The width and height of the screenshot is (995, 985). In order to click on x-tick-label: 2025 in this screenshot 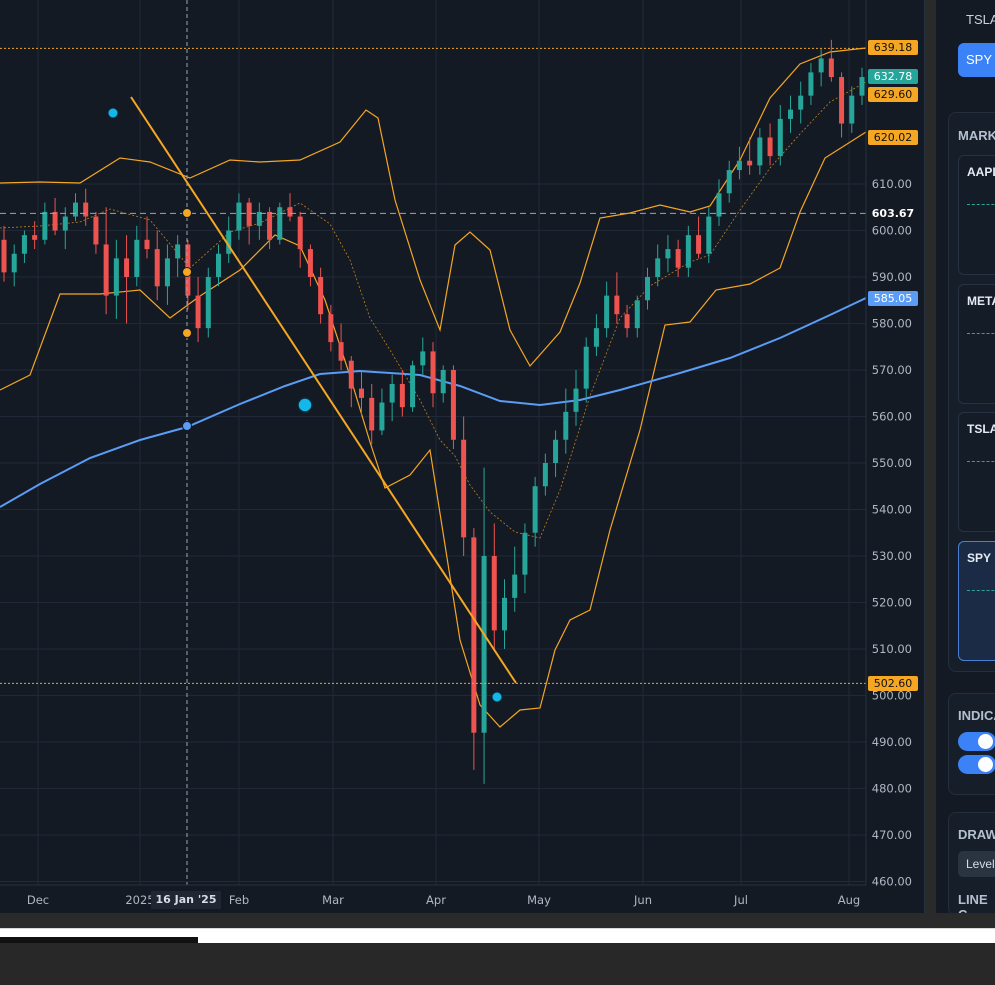, I will do `click(139, 900)`.